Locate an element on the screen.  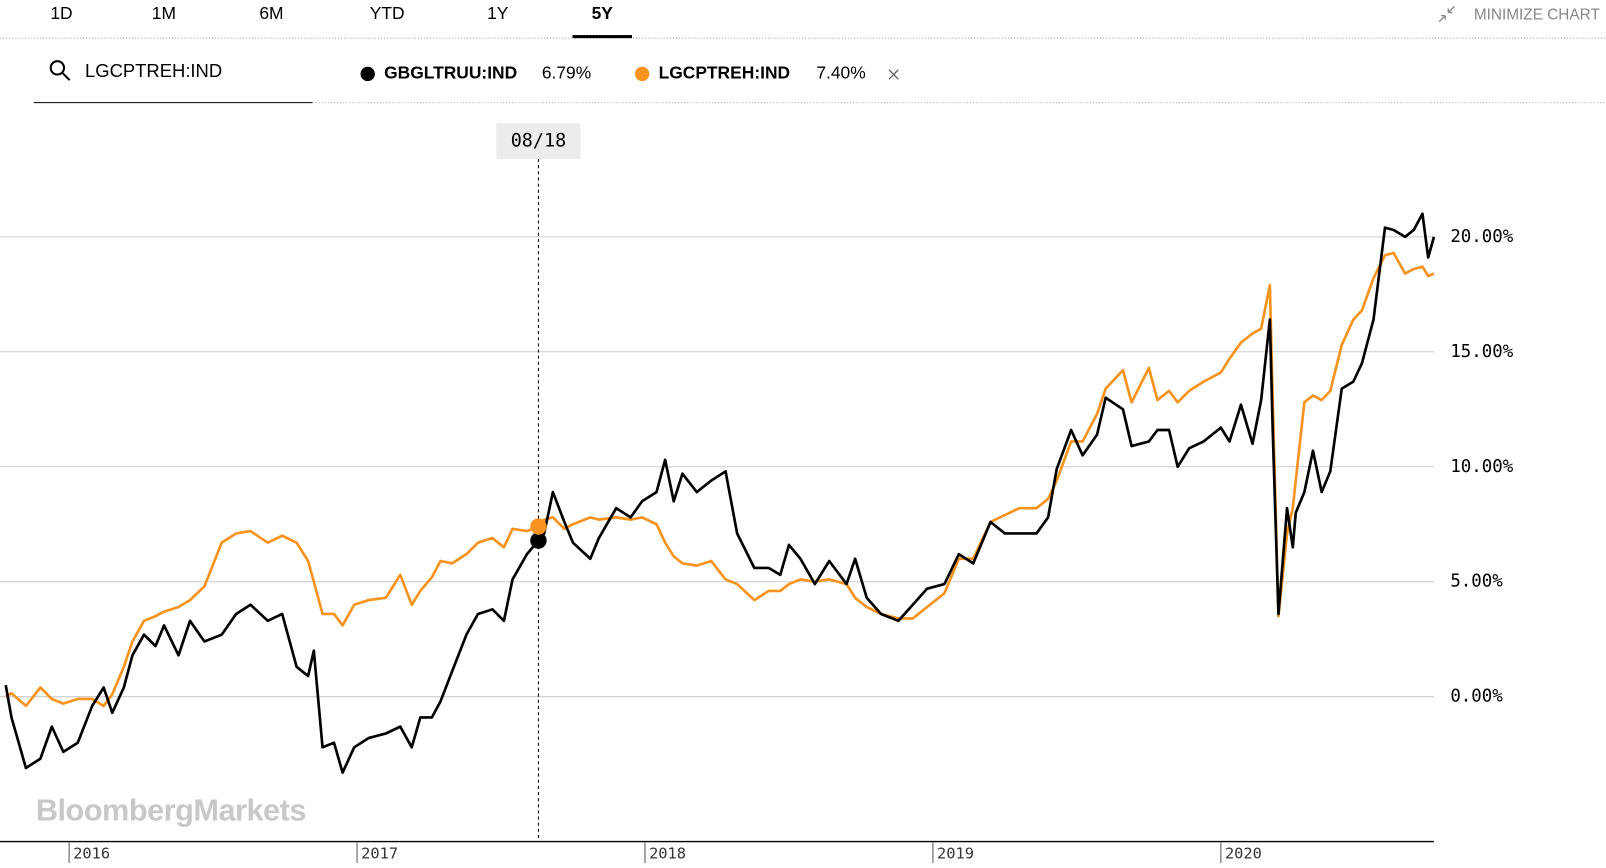
y-tick-label: 5.00% is located at coordinates (1476, 582).